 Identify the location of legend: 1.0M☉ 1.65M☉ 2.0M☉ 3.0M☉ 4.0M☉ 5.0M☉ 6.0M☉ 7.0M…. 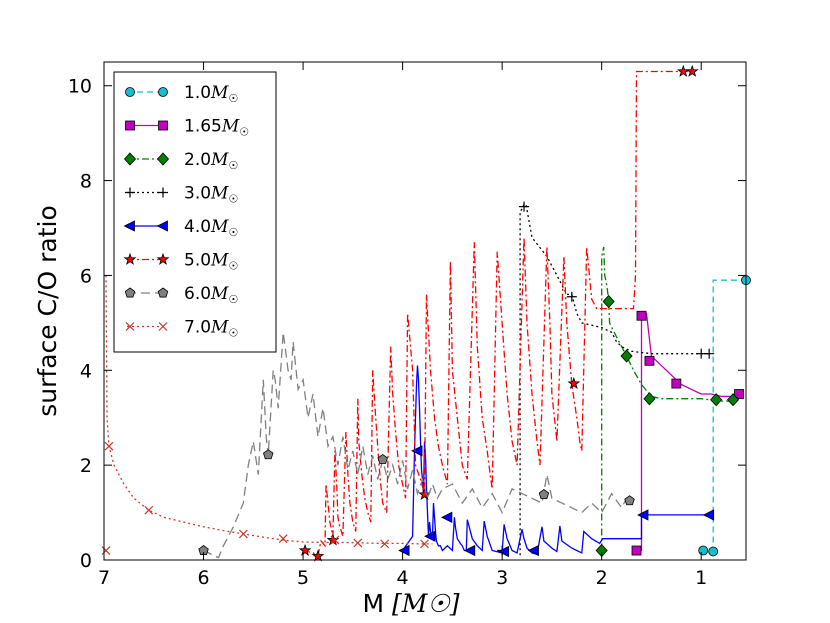
(195, 212).